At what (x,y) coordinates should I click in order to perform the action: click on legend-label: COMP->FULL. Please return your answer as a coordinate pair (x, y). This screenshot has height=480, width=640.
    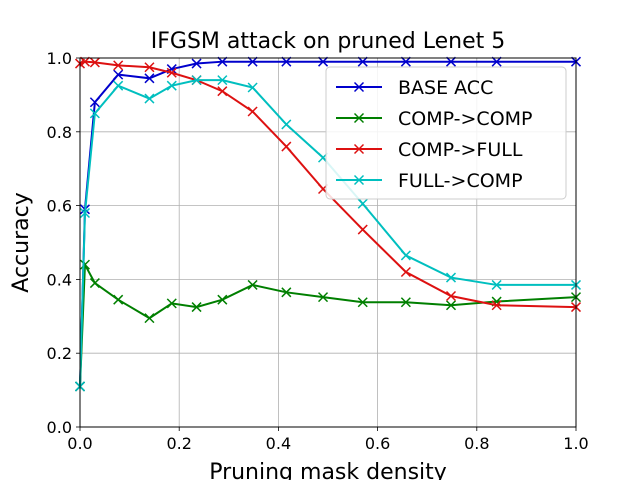
    Looking at the image, I should click on (460, 150).